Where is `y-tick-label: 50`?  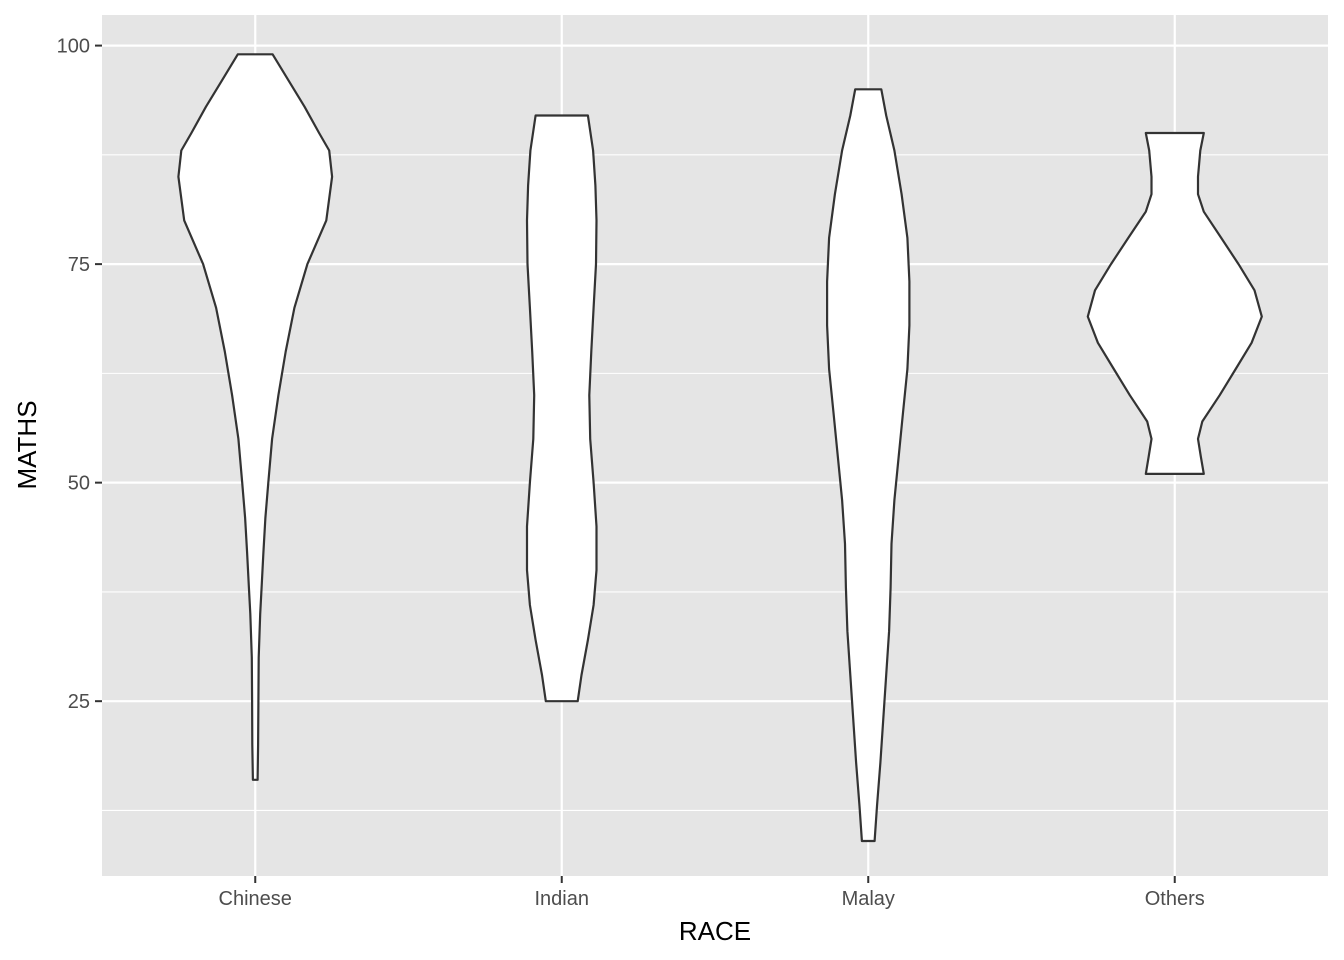 y-tick-label: 50 is located at coordinates (79, 484).